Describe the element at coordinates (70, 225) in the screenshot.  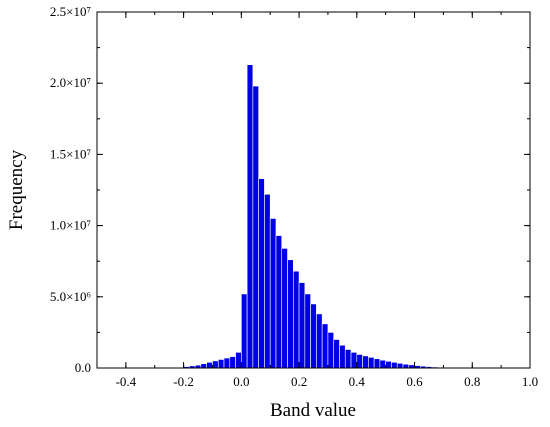
I see `y-tick-label: 1.0×10⁷` at that location.